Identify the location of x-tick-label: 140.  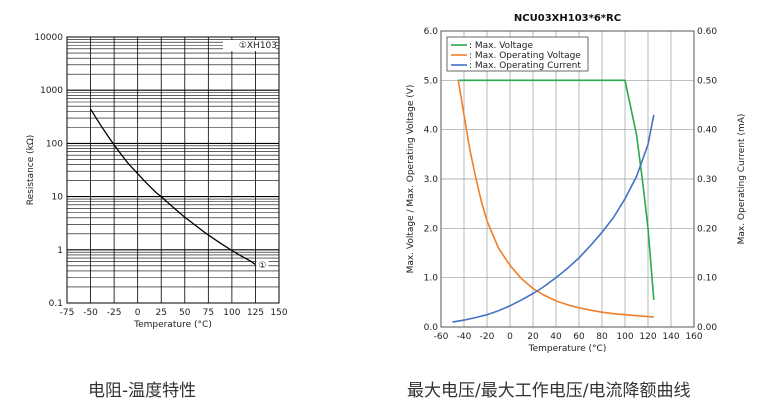
(670, 337).